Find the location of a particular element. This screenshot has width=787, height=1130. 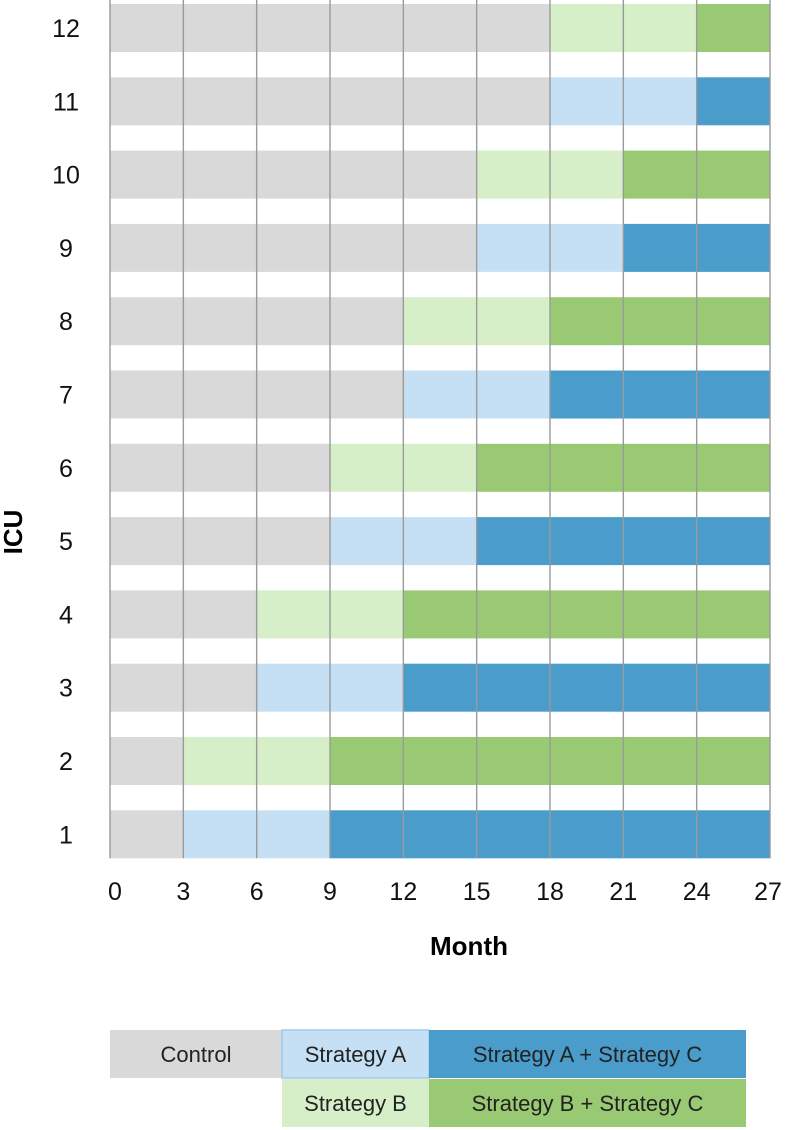

y-tick-label-4: 4 is located at coordinates (66, 615).